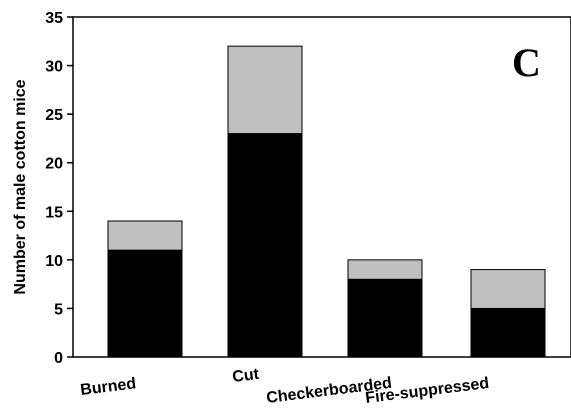 The image size is (571, 408). Describe the element at coordinates (526, 62) in the screenshot. I see `panel-letter: C` at that location.